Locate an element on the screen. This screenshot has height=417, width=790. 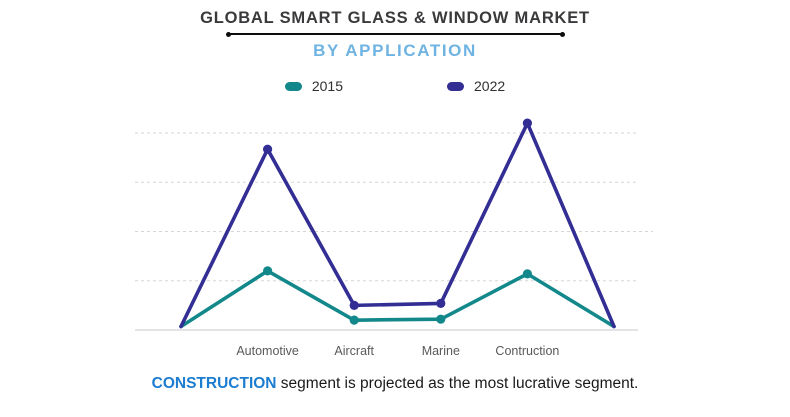
legend-label-2022: 2022 is located at coordinates (490, 86).